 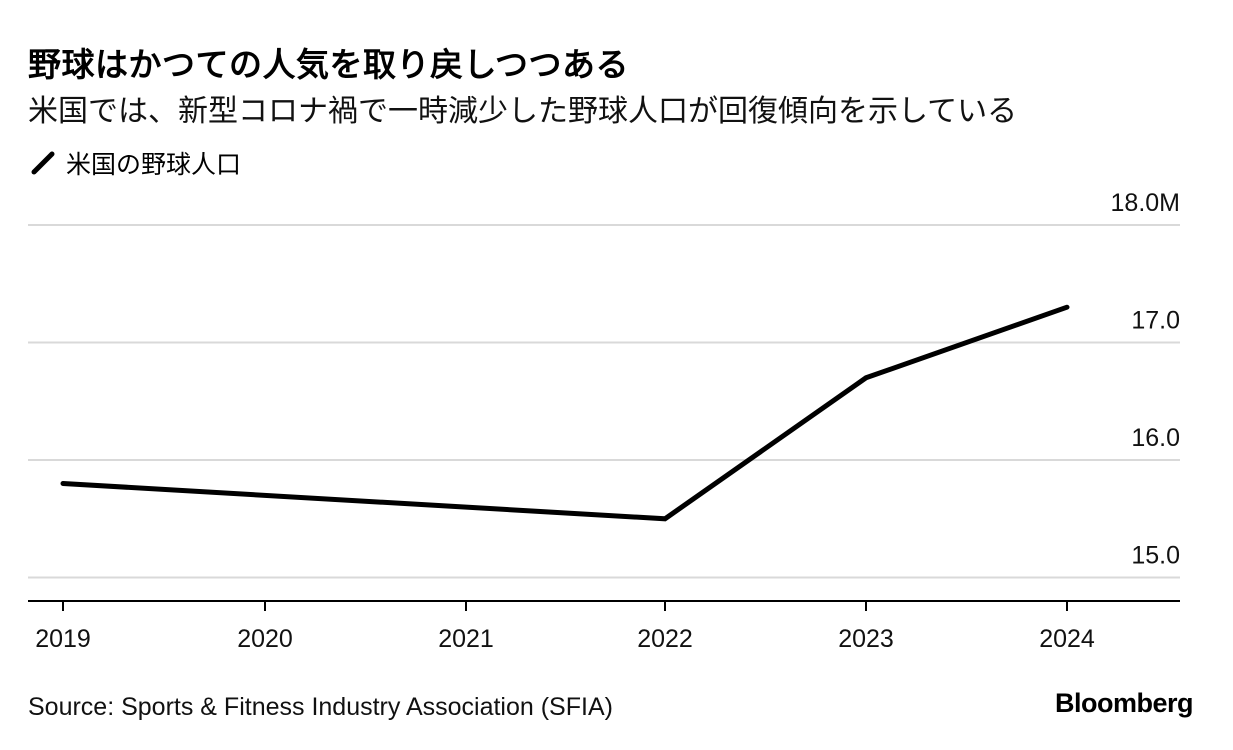 What do you see at coordinates (63, 639) in the screenshot?
I see `x-tick-label: 2019` at bounding box center [63, 639].